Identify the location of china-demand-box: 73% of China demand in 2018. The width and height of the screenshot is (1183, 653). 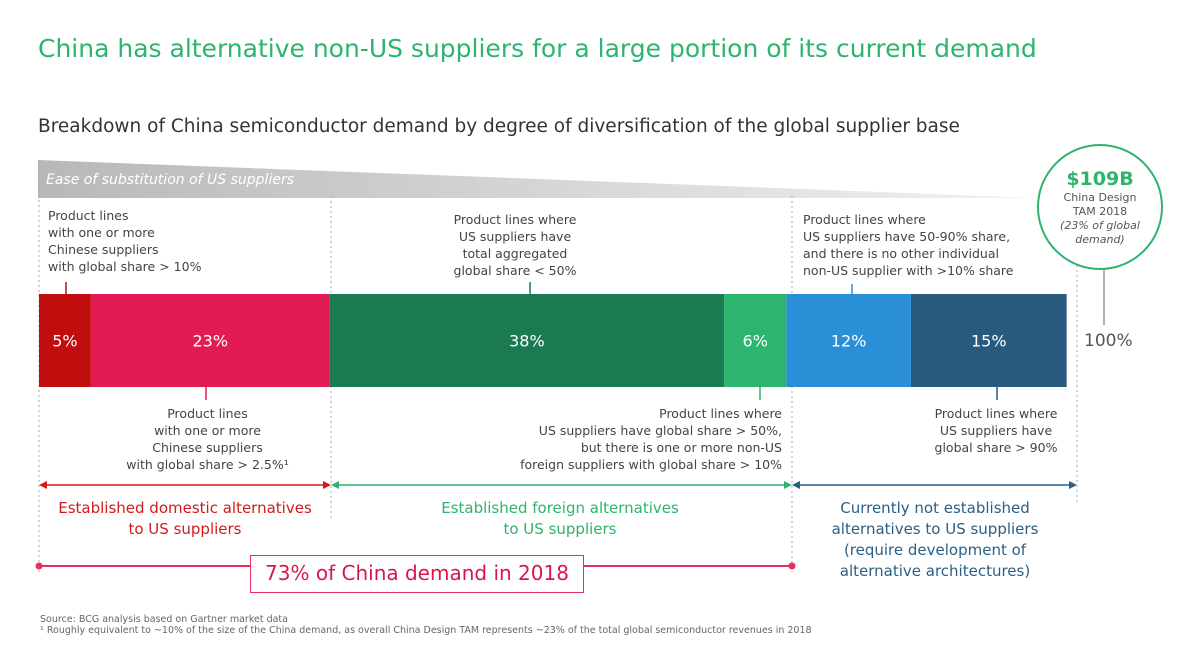
(417, 574).